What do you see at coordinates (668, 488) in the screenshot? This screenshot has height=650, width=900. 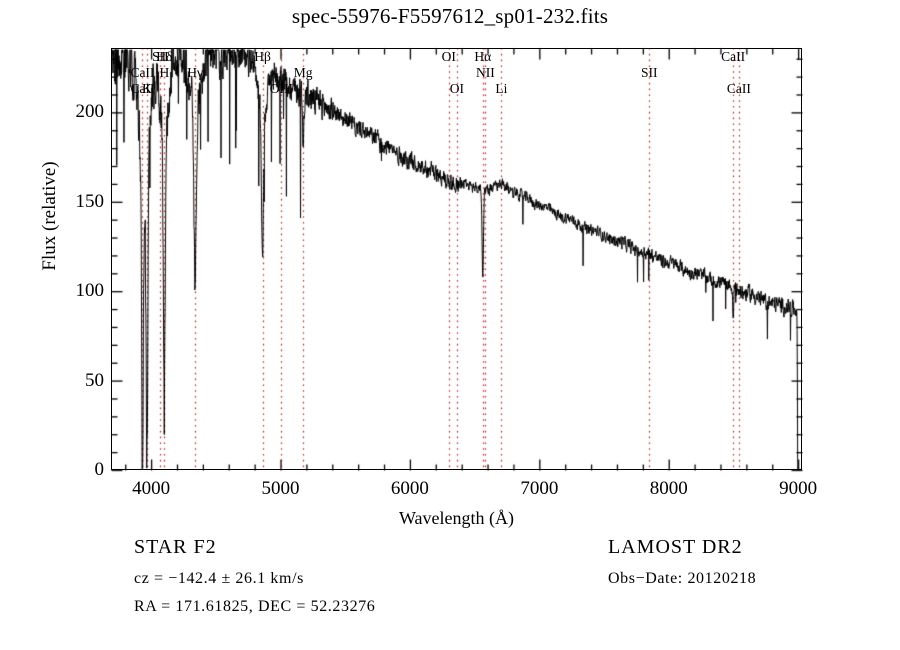 I see `x-tick-label: 8000` at bounding box center [668, 488].